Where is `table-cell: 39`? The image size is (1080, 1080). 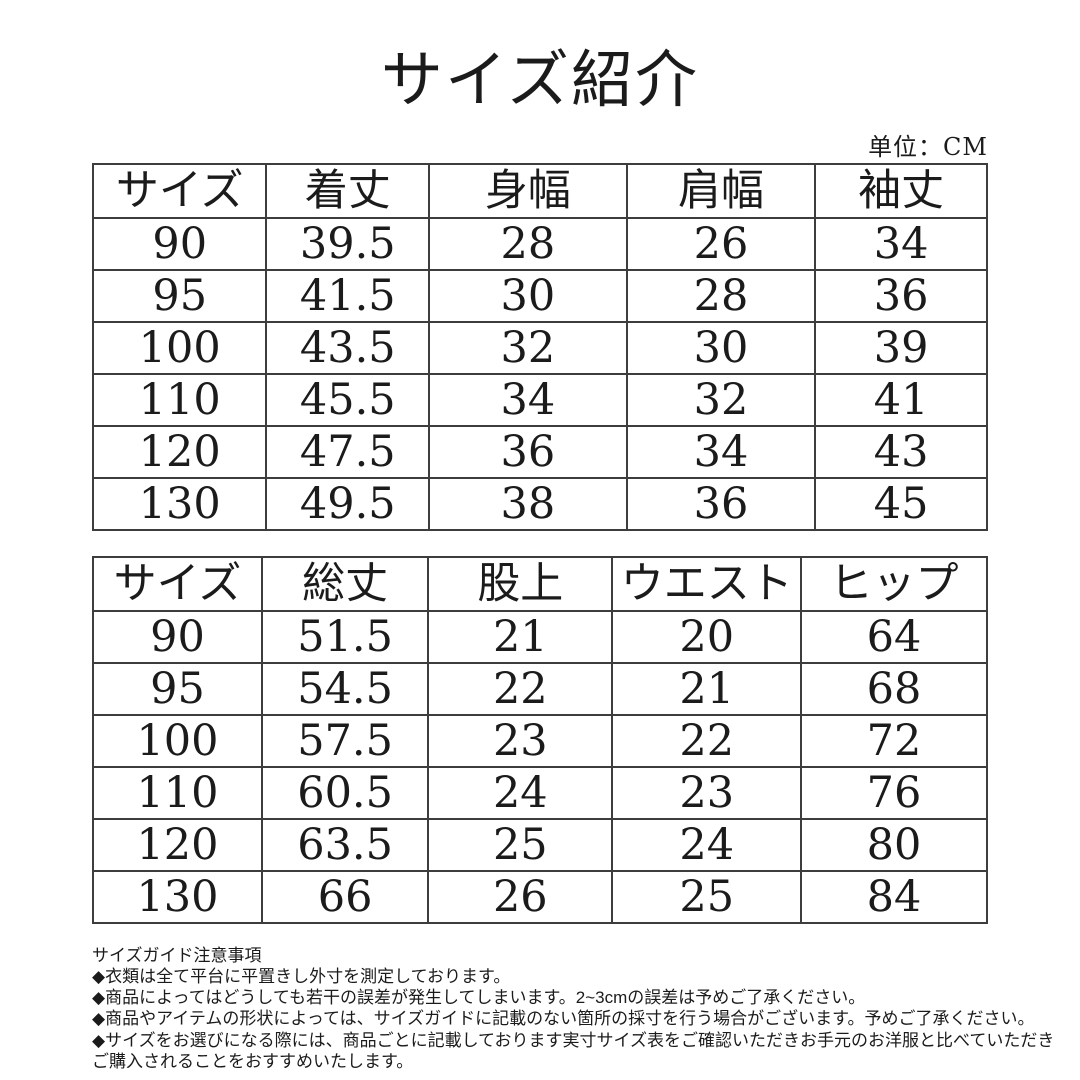
table-cell: 39 is located at coordinates (901, 348).